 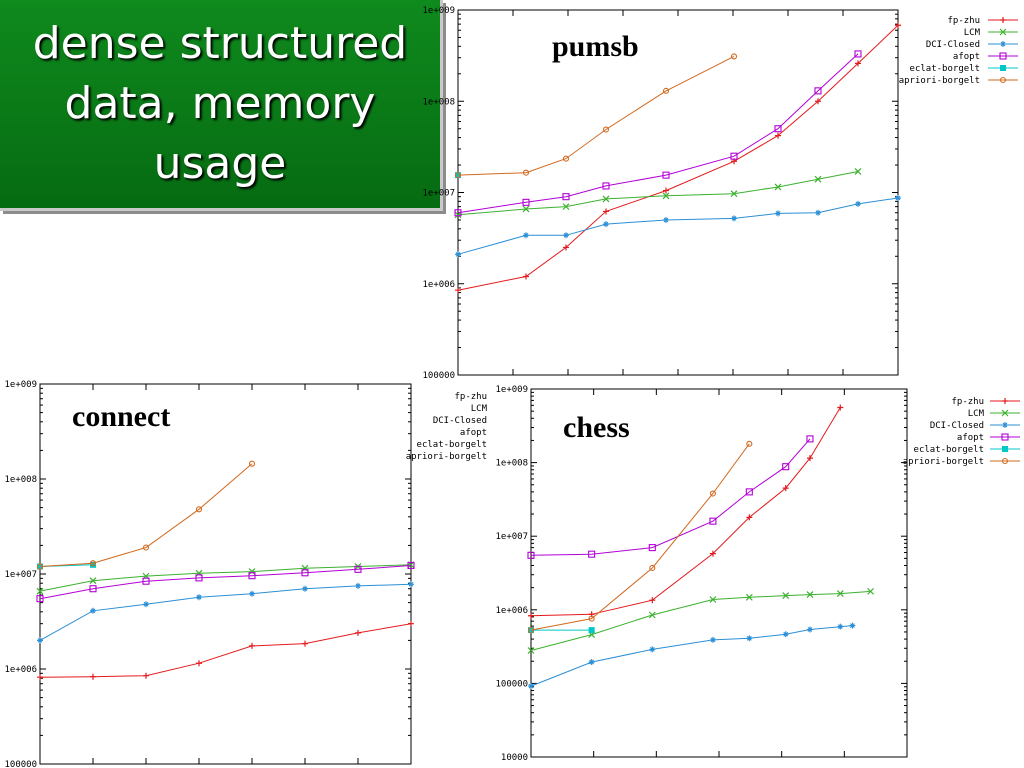 What do you see at coordinates (511, 390) in the screenshot?
I see `chess-y-tick-label: 1e+009` at bounding box center [511, 390].